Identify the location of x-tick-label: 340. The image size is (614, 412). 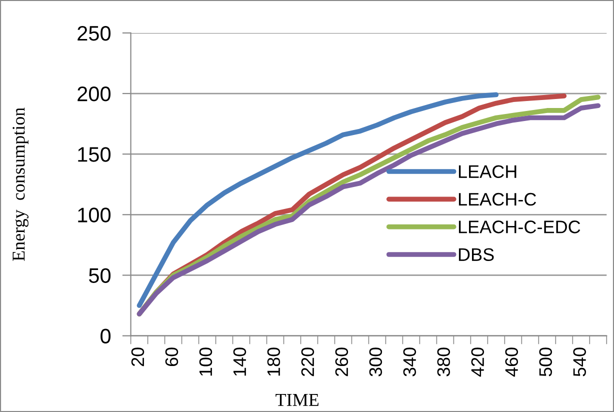
(409, 362).